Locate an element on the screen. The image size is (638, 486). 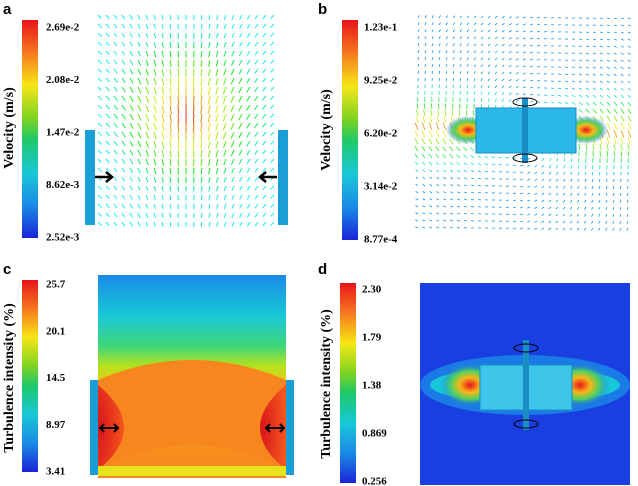
arrow is located at coordinates (267, 177).